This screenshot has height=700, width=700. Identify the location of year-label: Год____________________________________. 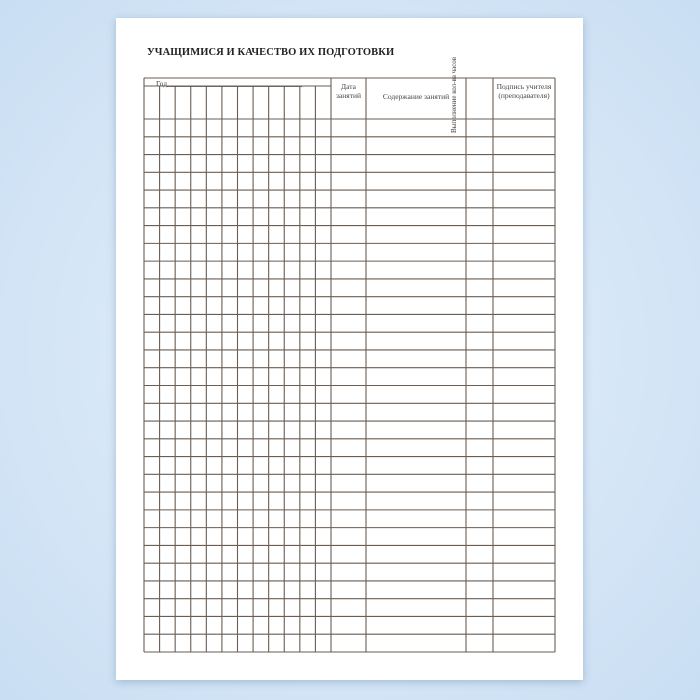
(229, 83).